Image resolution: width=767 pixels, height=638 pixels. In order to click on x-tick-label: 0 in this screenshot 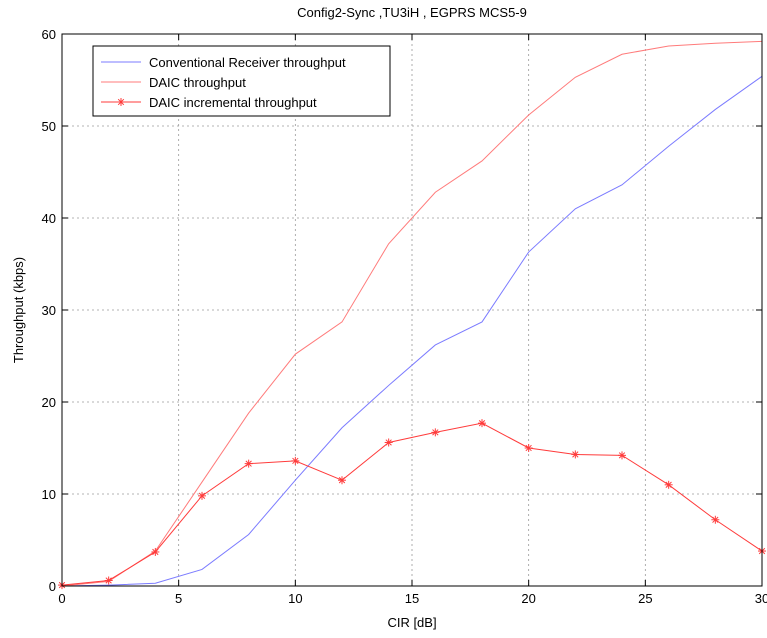, I will do `click(61, 598)`.